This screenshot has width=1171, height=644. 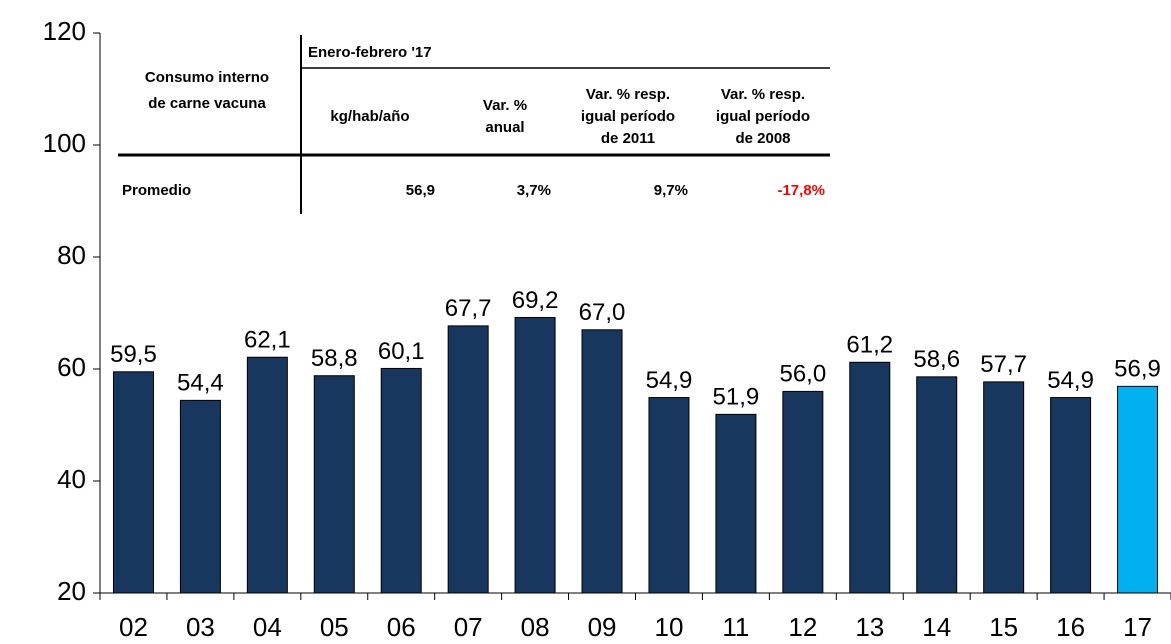 I want to click on y-tick-label: 120, so click(x=64, y=31).